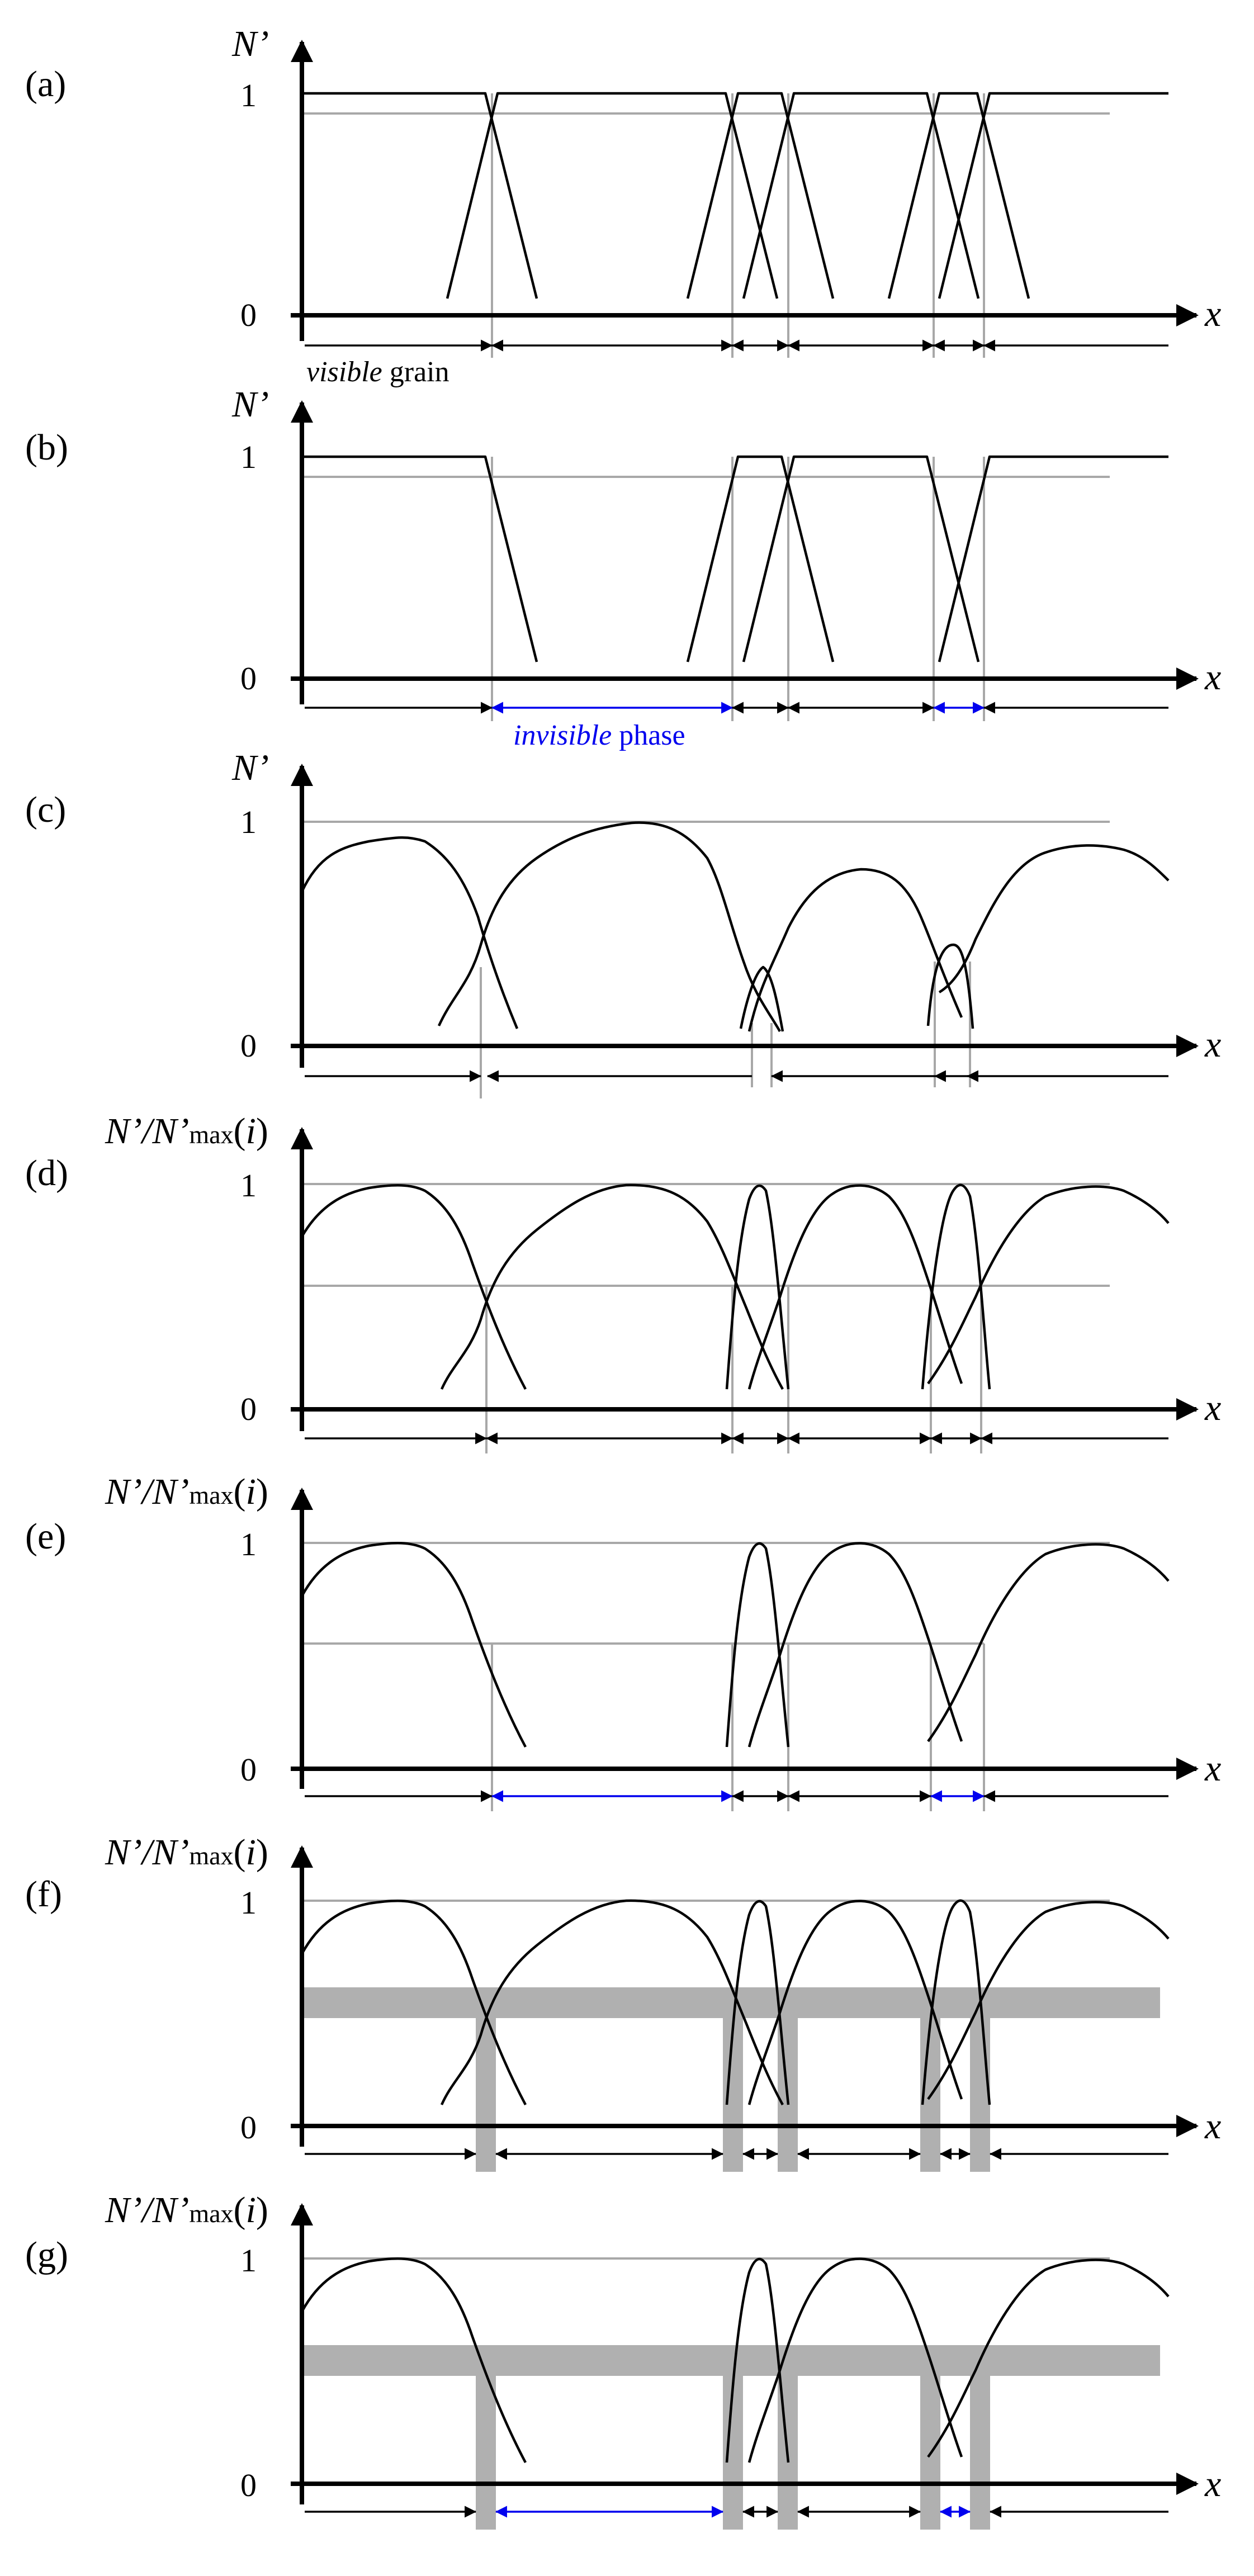  I want to click on panel-label: (f), so click(43, 1895).